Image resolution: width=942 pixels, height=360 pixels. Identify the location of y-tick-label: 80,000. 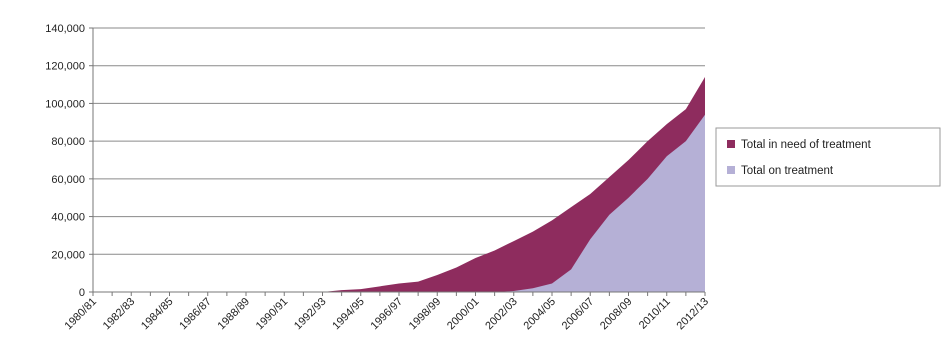
(68, 142).